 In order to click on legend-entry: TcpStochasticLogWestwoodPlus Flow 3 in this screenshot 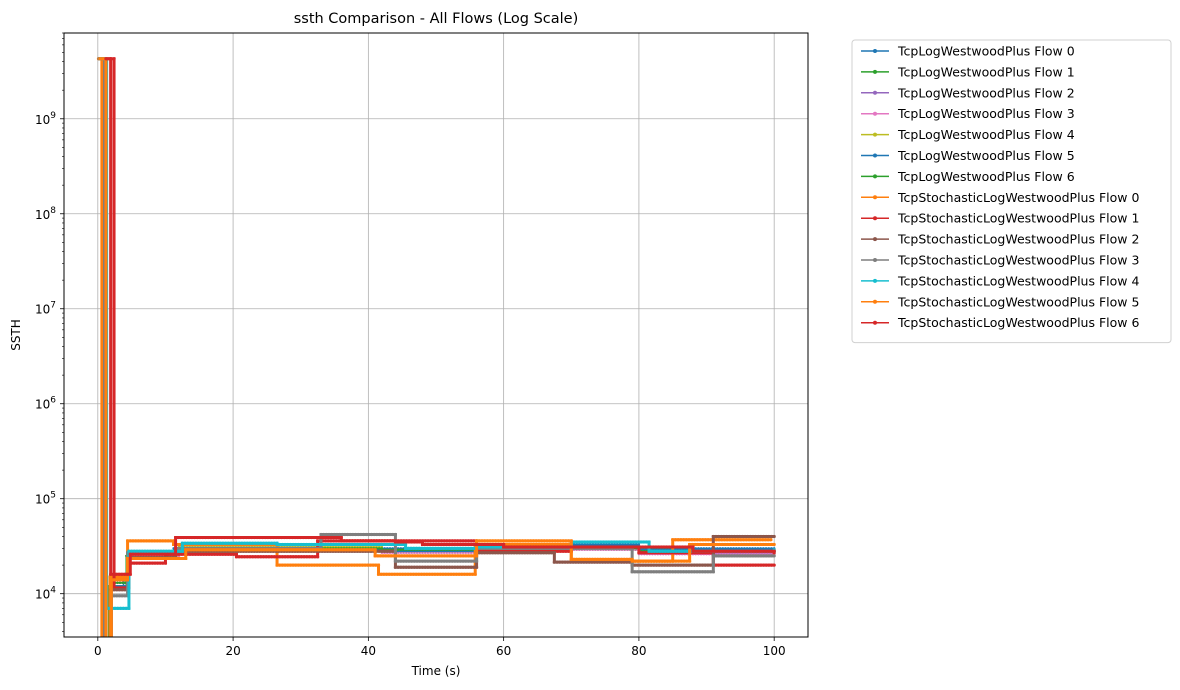, I will do `click(1000, 260)`.